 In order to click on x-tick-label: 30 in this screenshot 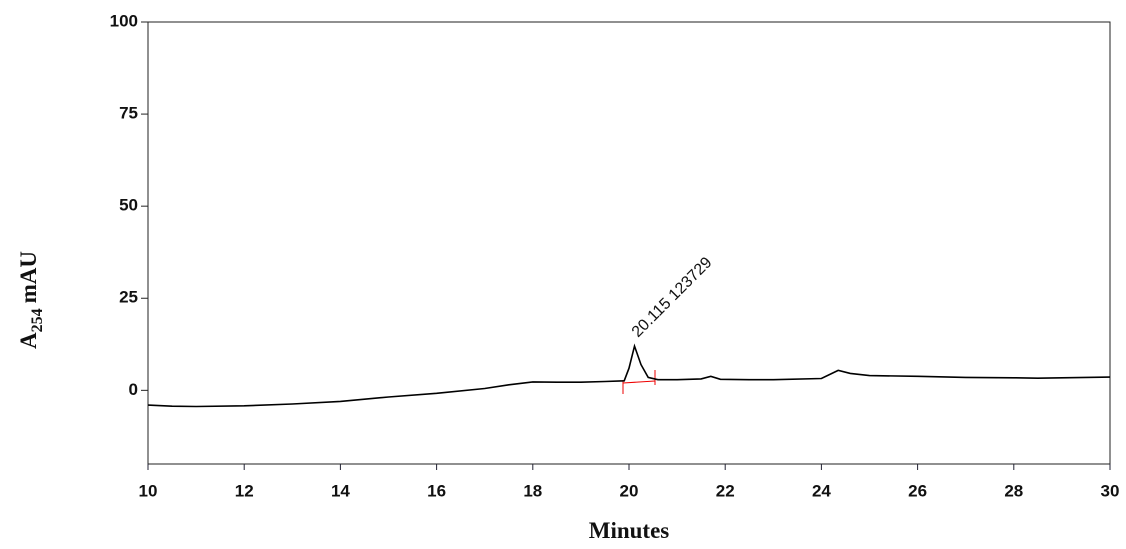, I will do `click(1110, 490)`.